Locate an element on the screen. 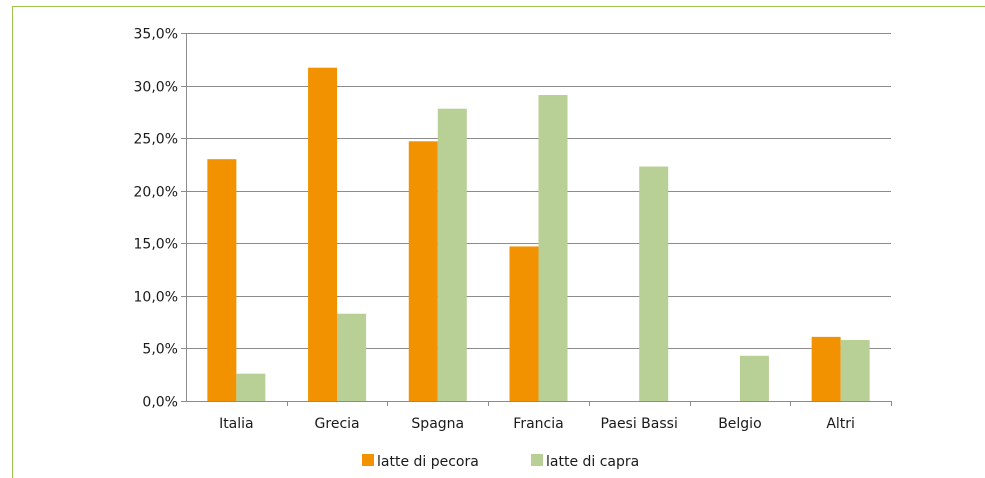 The height and width of the screenshot is (478, 985). x-tick-label: Grecia is located at coordinates (337, 424).